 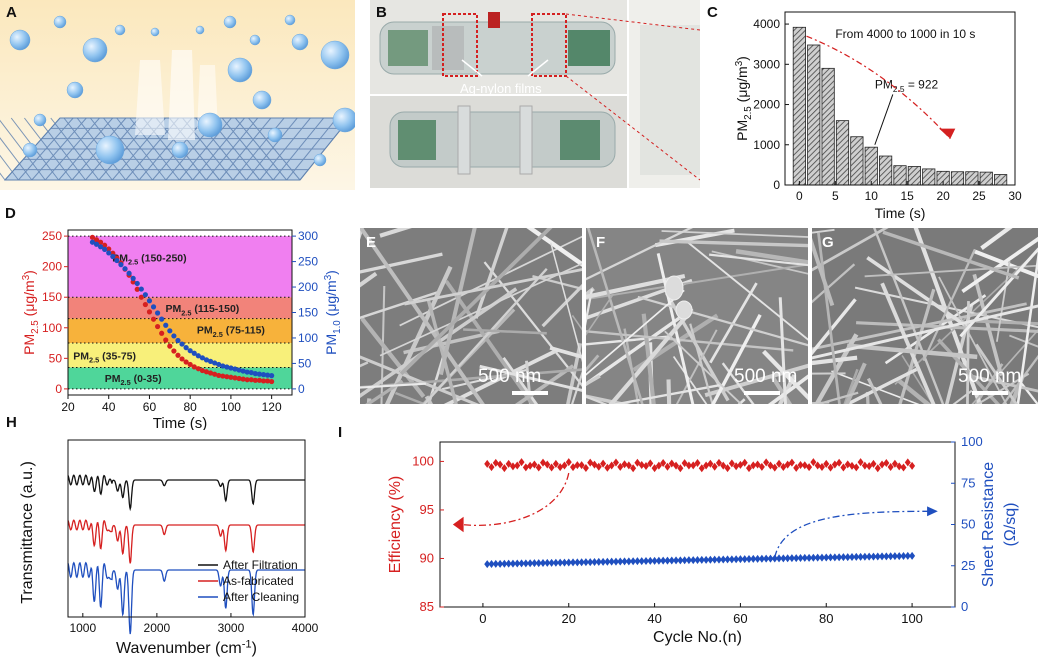 I want to click on y-tick-label: 95, so click(x=427, y=509).